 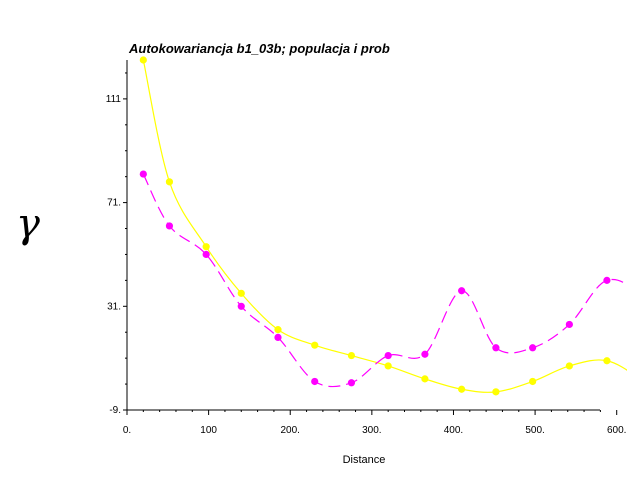 What do you see at coordinates (208, 430) in the screenshot?
I see `x-tick-label: 100` at bounding box center [208, 430].